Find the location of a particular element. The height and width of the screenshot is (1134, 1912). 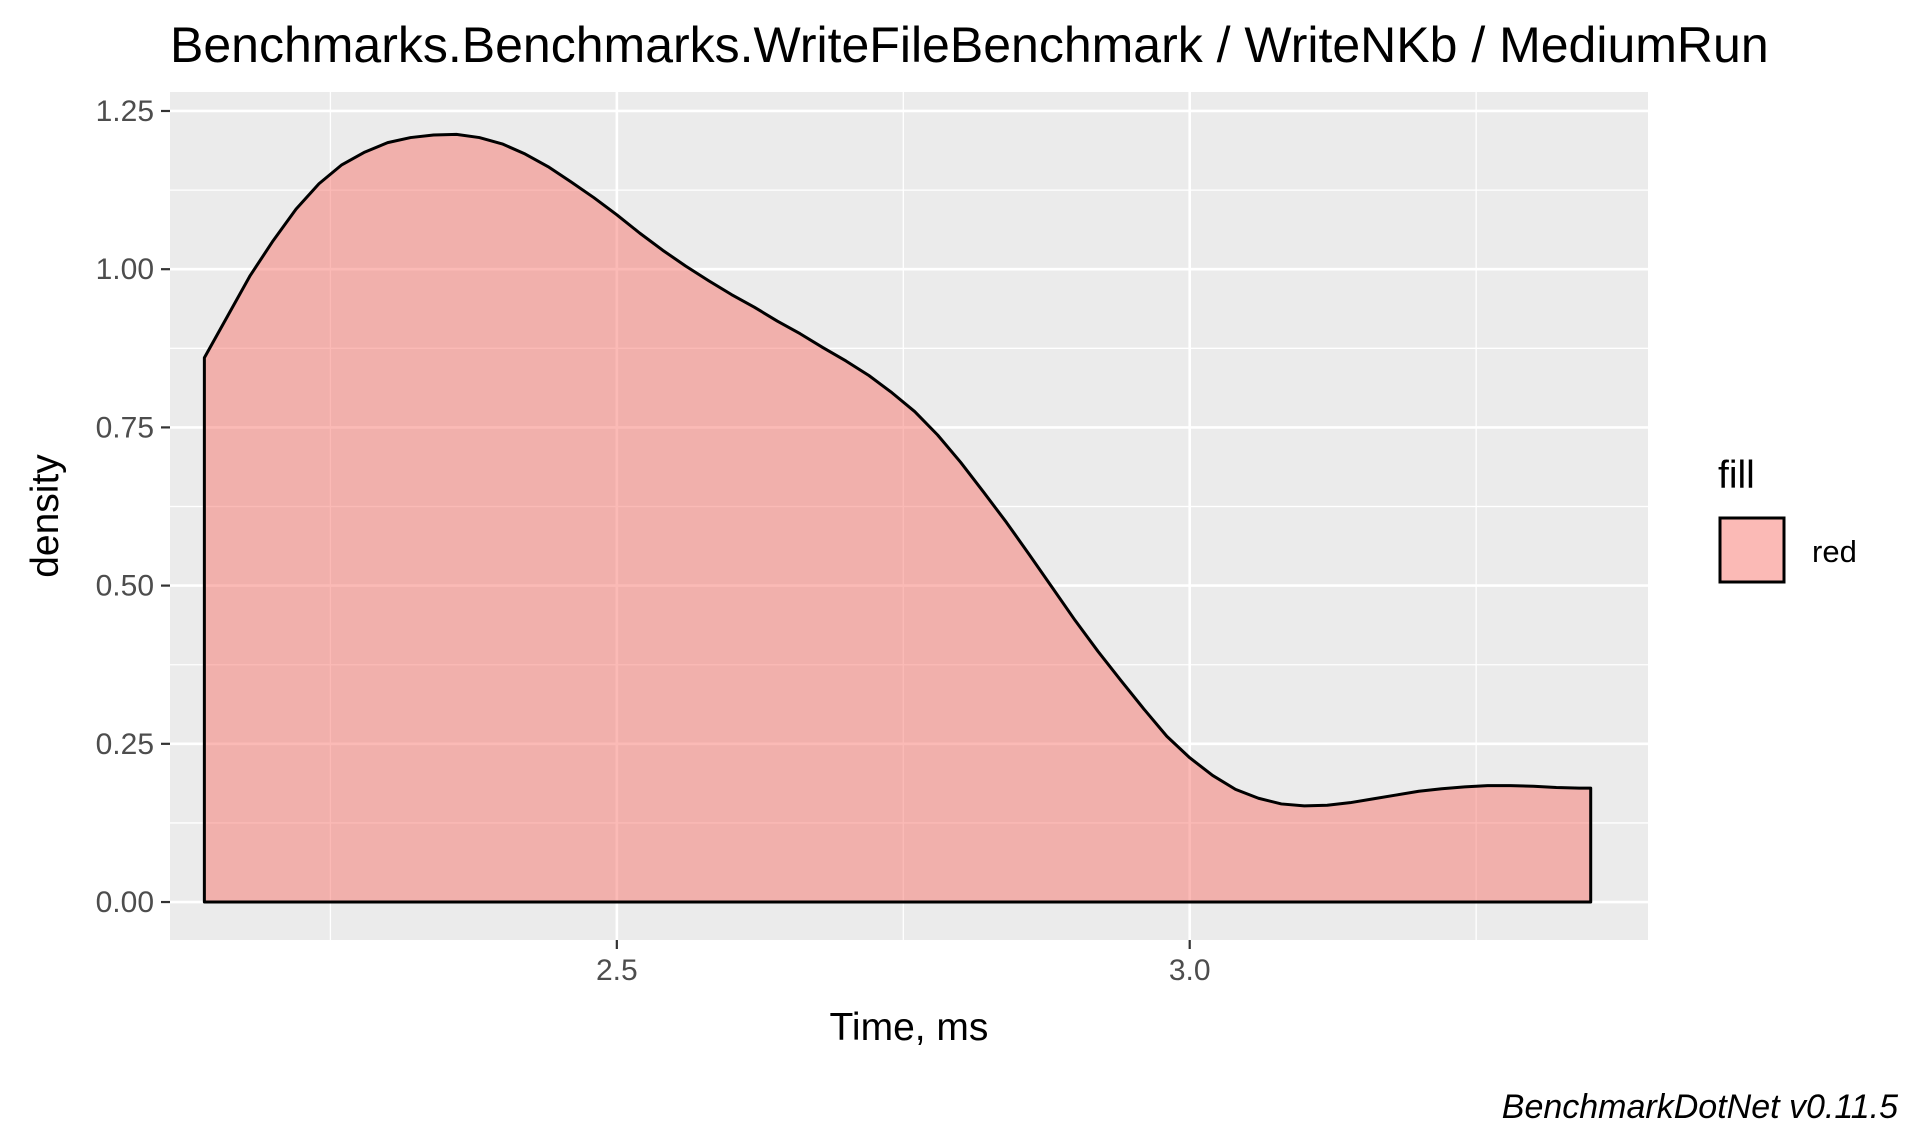

legend: fill red is located at coordinates (1787, 519).